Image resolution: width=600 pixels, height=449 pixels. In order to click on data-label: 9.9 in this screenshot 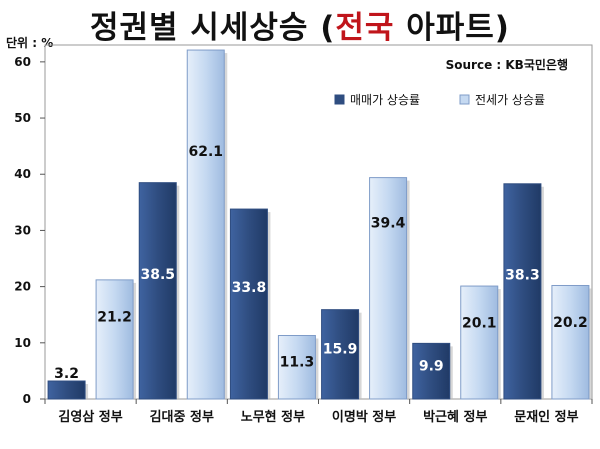, I will do `click(431, 367)`.